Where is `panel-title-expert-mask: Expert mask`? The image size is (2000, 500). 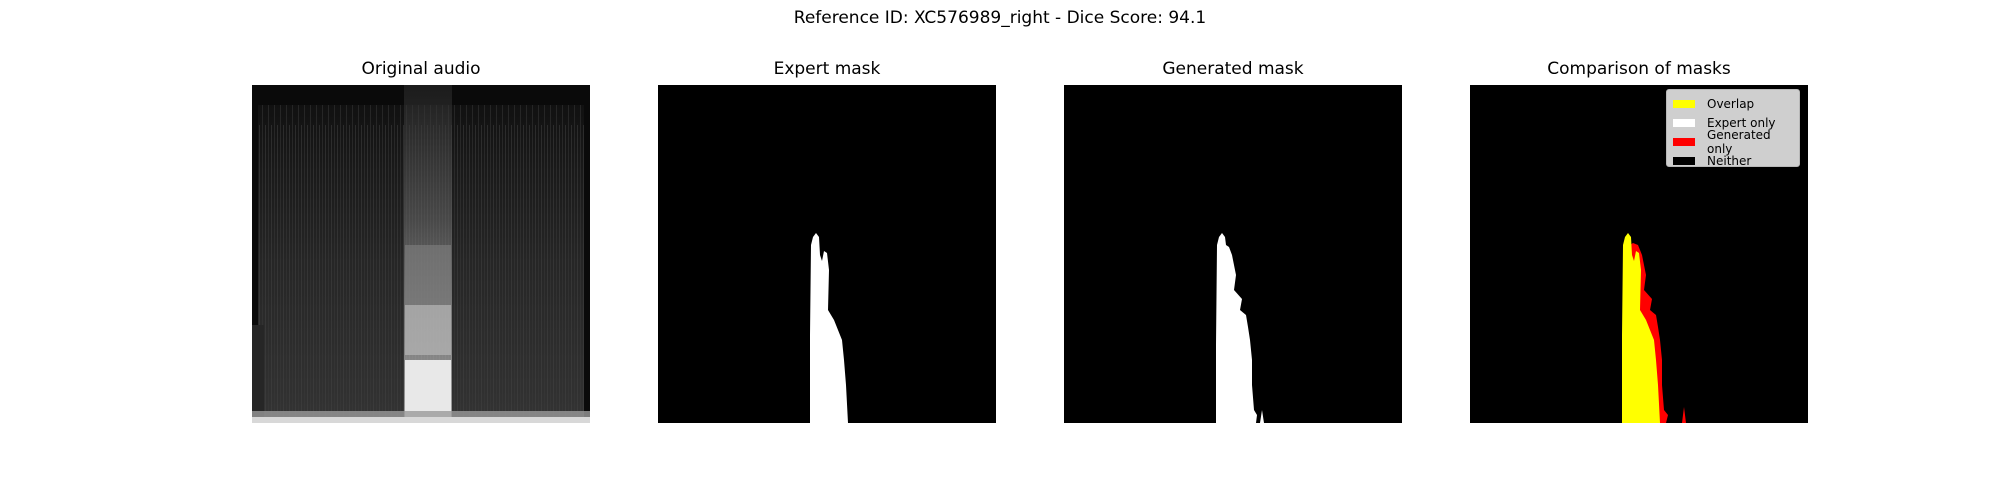 panel-title-expert-mask: Expert mask is located at coordinates (827, 69).